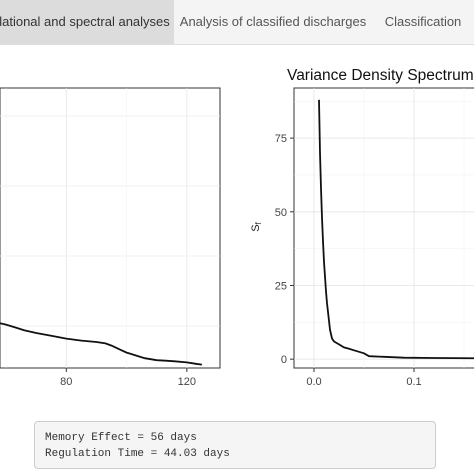  What do you see at coordinates (313, 382) in the screenshot?
I see `right-x-tick-label: 0.0` at bounding box center [313, 382].